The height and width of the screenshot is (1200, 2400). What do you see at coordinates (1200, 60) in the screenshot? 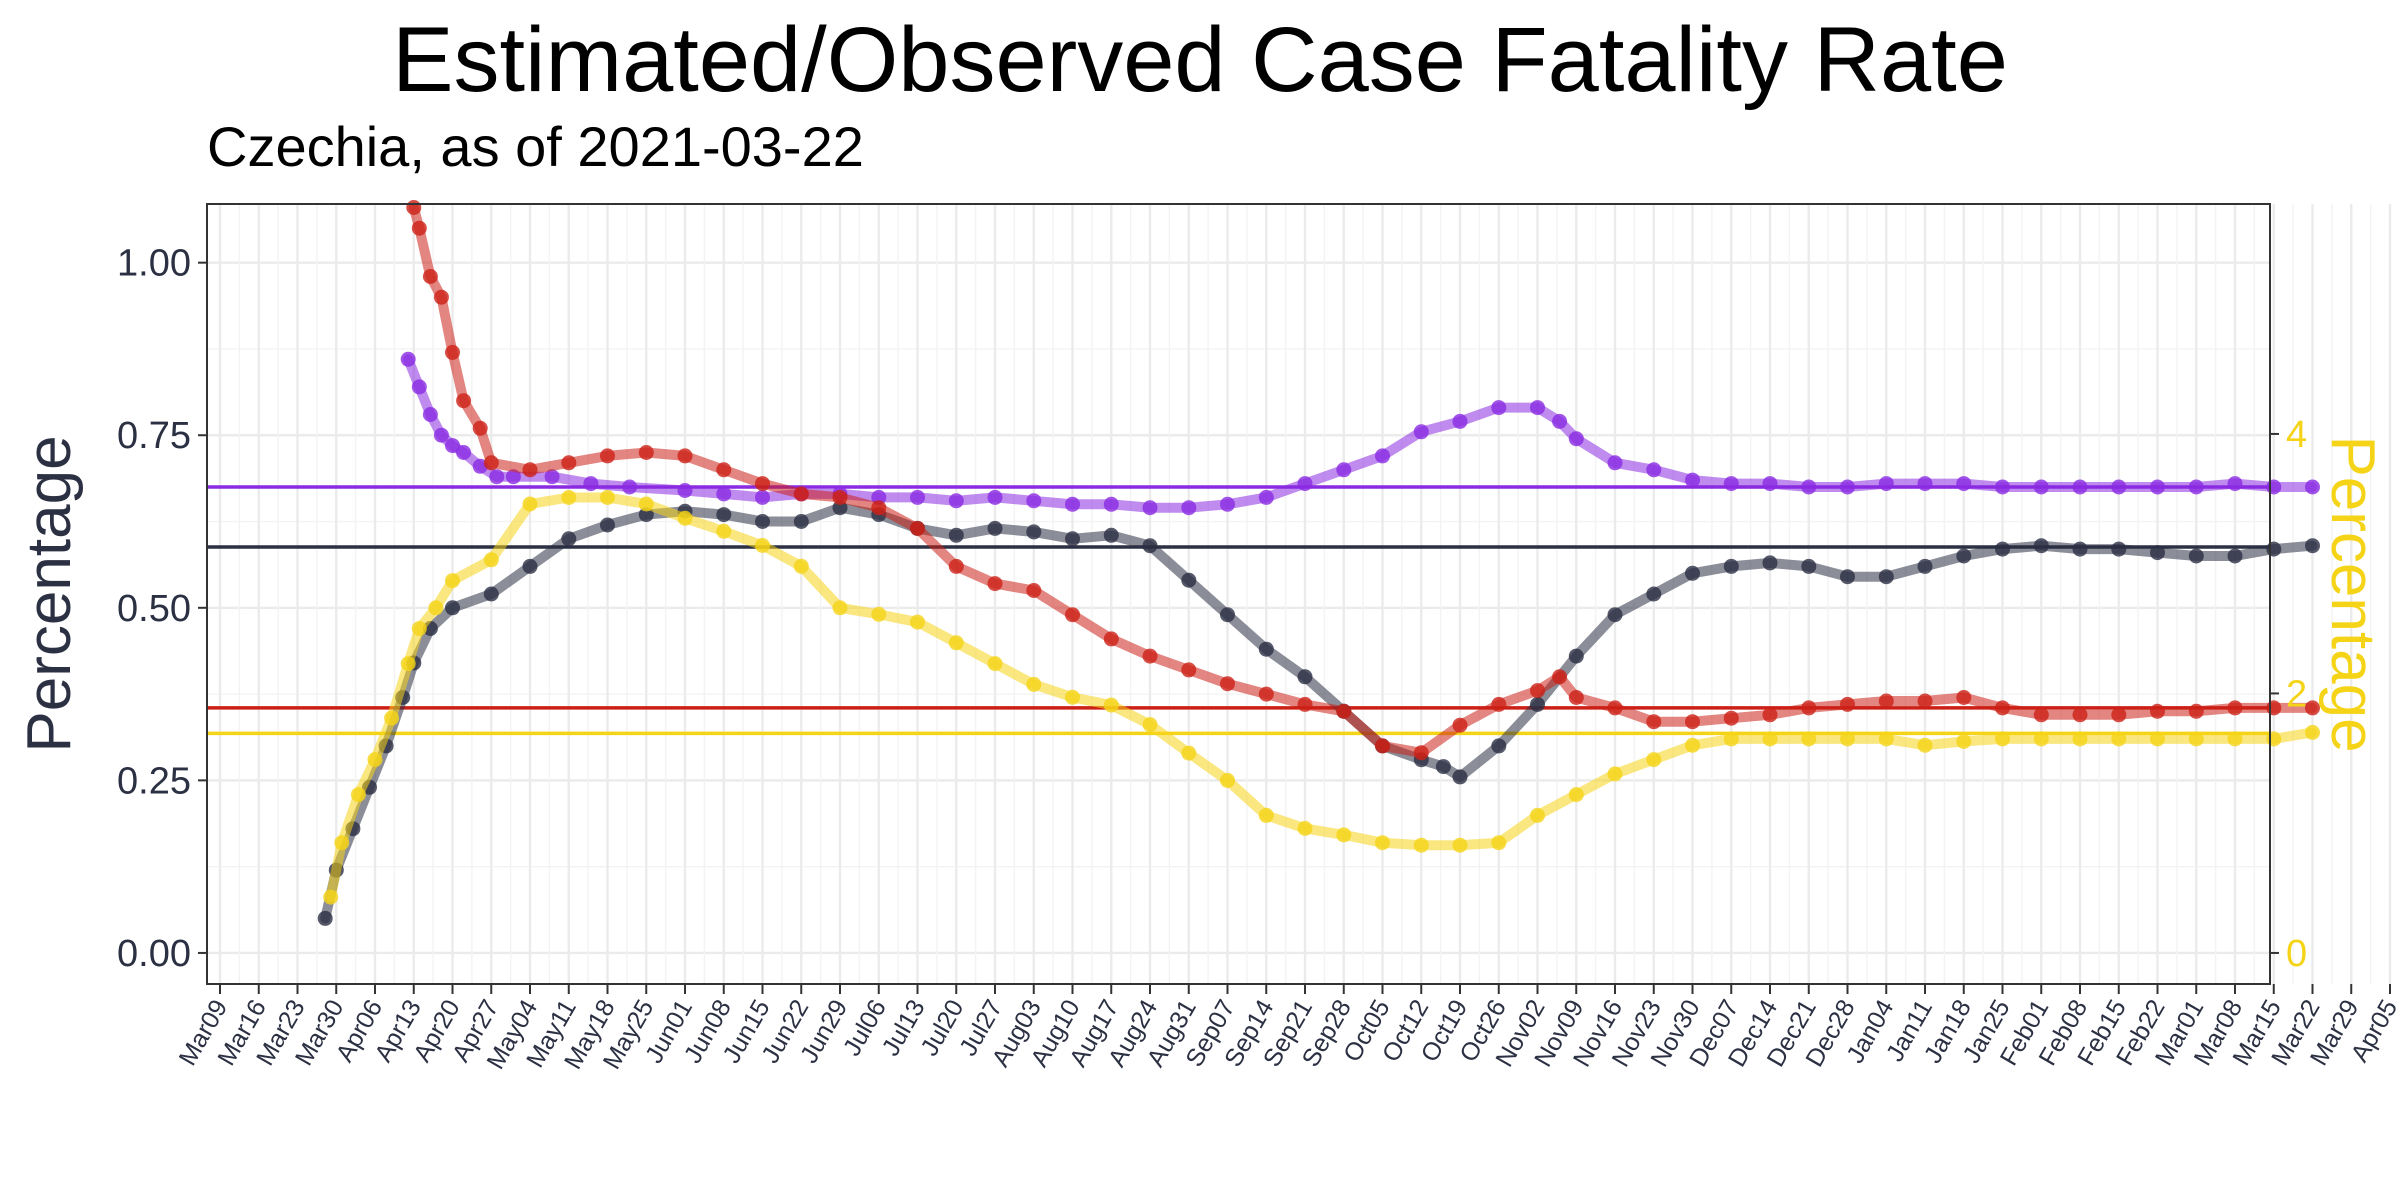
I see `chart-title: Estimated/Observed Case Fatality Rate` at bounding box center [1200, 60].